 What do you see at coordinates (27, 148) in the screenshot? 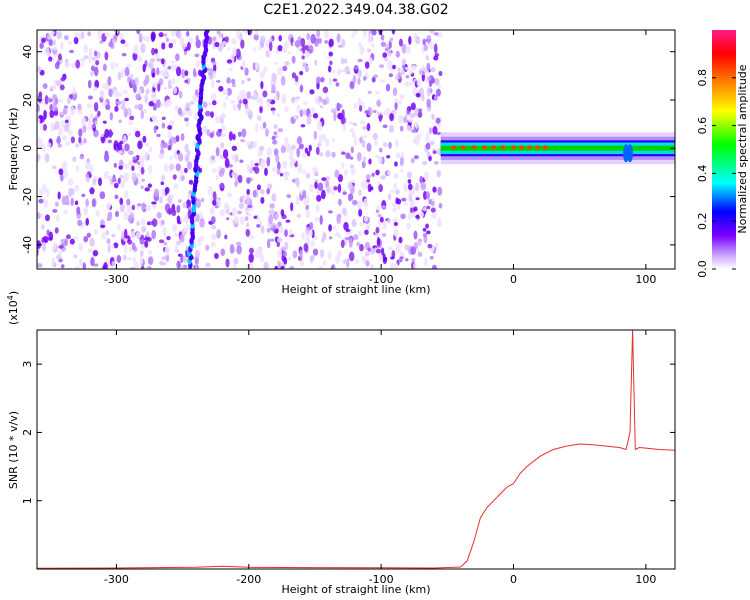
I see `y-tick-label: 0` at bounding box center [27, 148].